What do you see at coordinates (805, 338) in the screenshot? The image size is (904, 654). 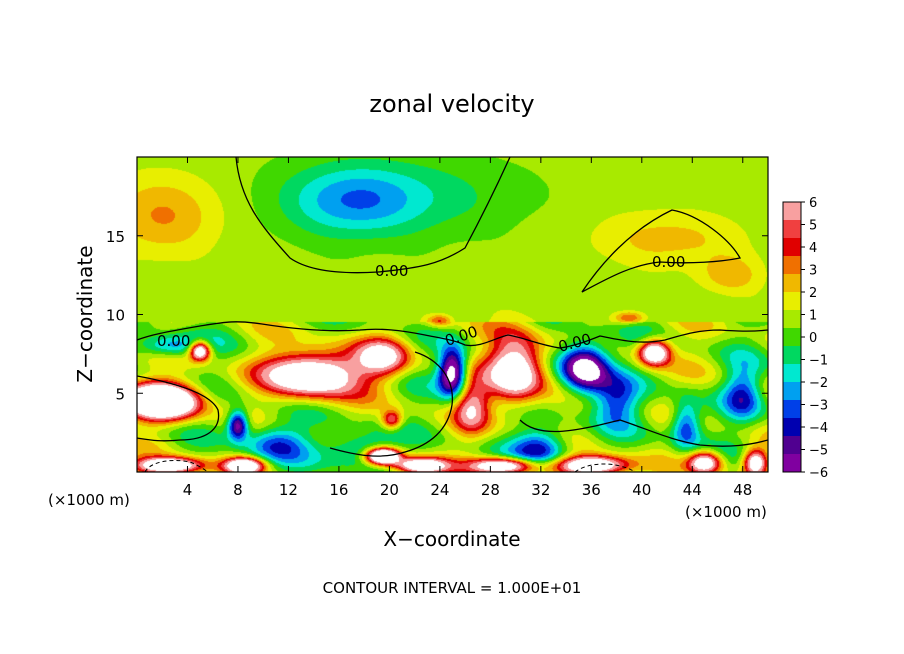 I see `colorbar: 6 5 4 3 2 1 0 −1 −2 −3 −4 −5 −6` at bounding box center [805, 338].